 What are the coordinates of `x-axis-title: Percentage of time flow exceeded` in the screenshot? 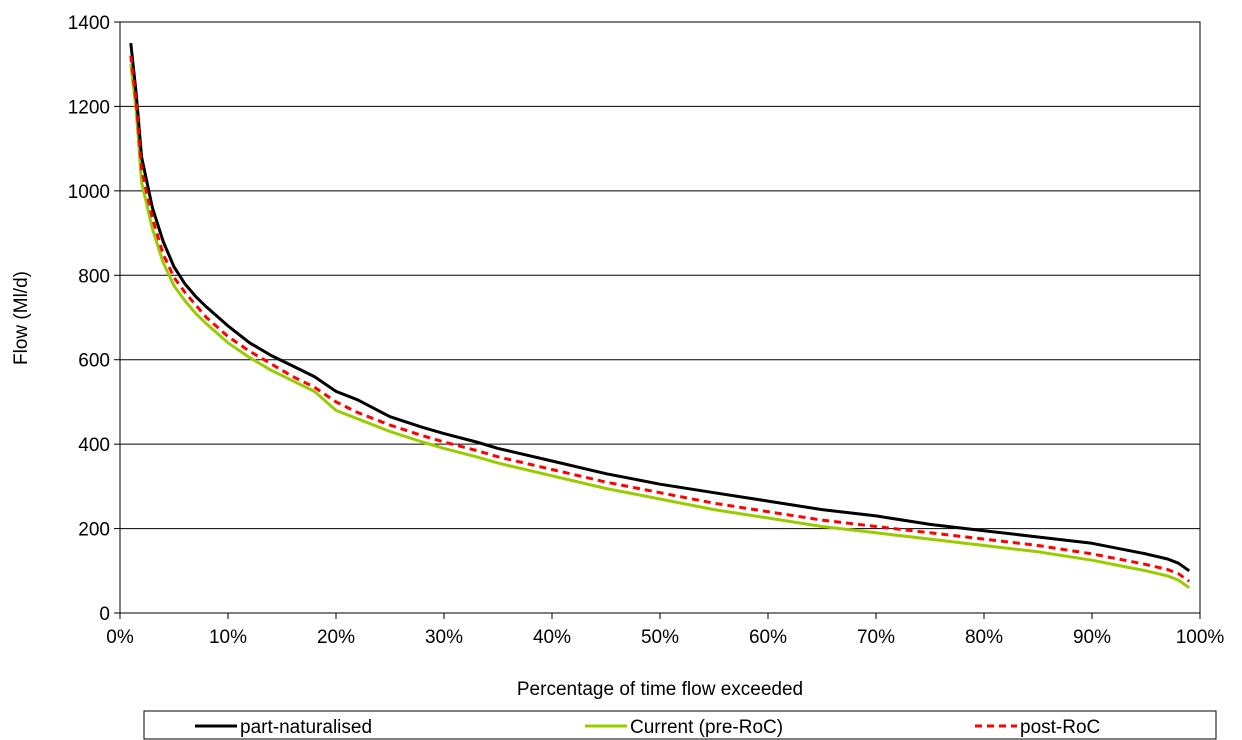 It's located at (660, 689).